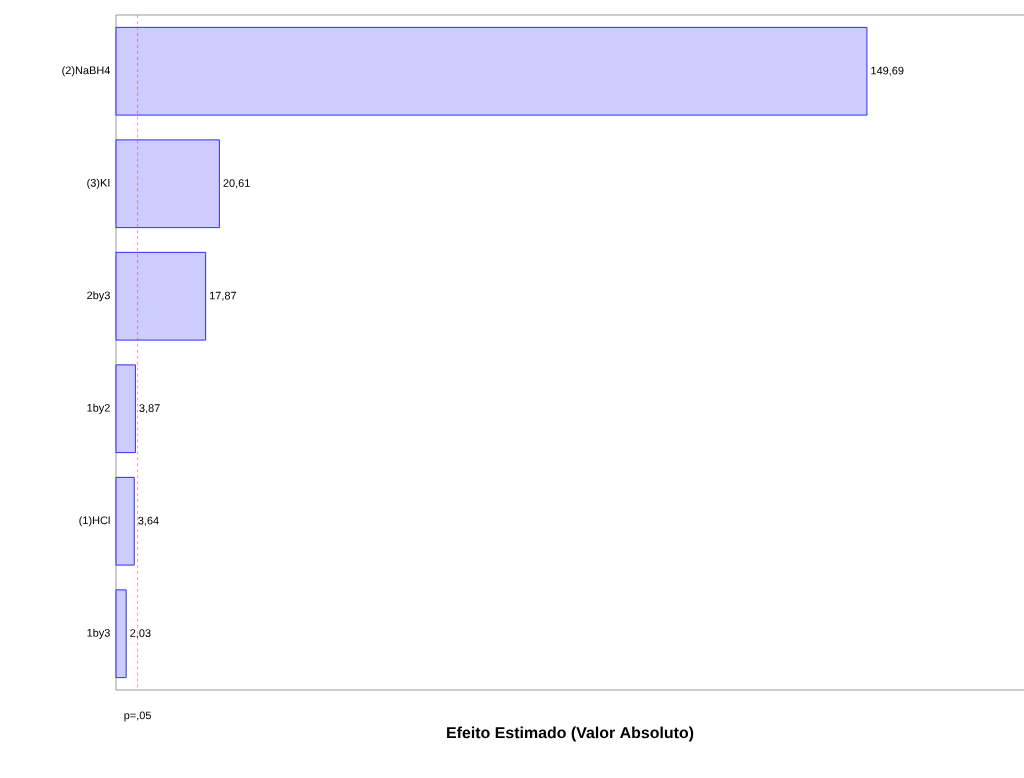  I want to click on data-label: 20,61, so click(236, 184).